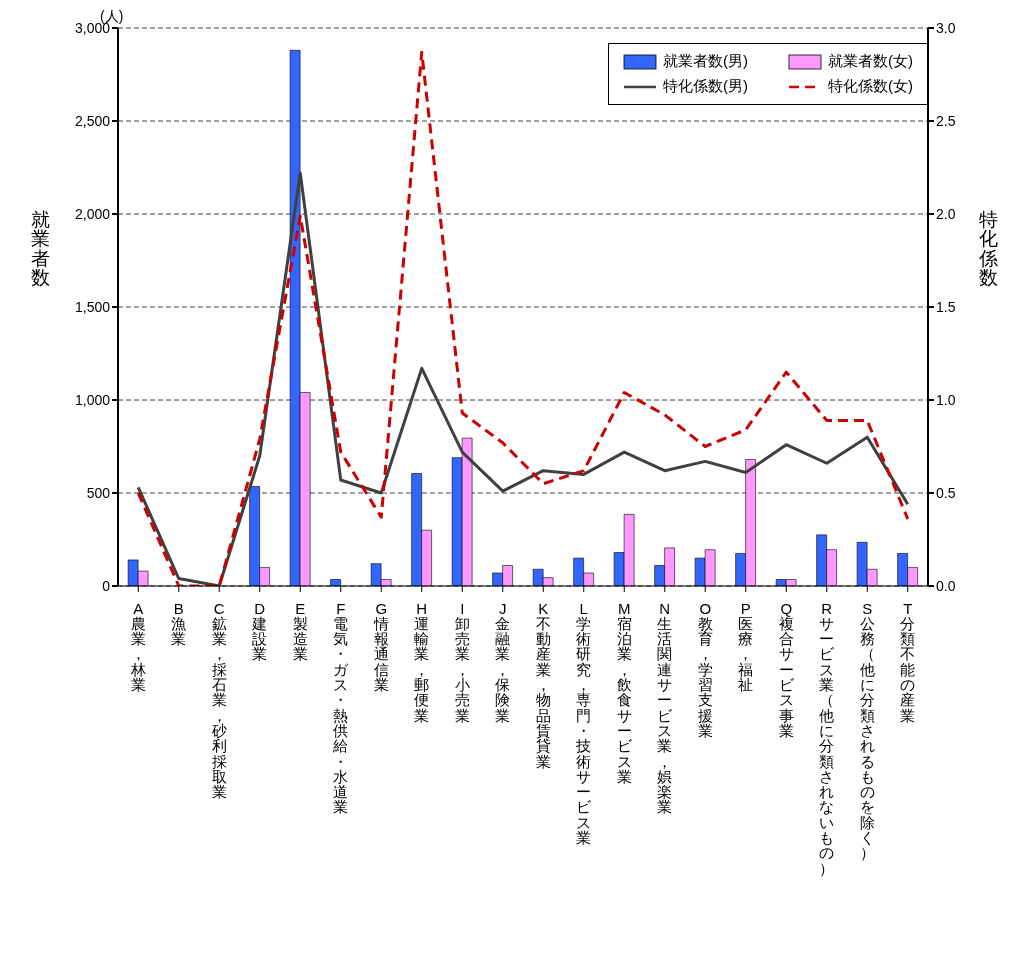 Image resolution: width=1028 pixels, height=972 pixels. What do you see at coordinates (112, 16) in the screenshot?
I see `text: (人)` at bounding box center [112, 16].